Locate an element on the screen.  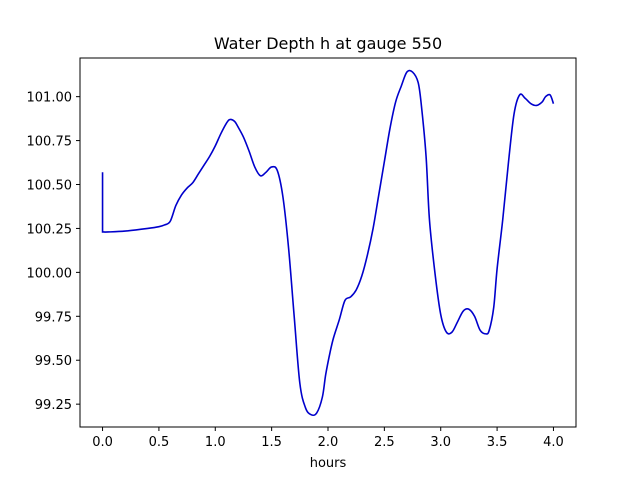
y-tick-label: 100.50 is located at coordinates (50, 186).